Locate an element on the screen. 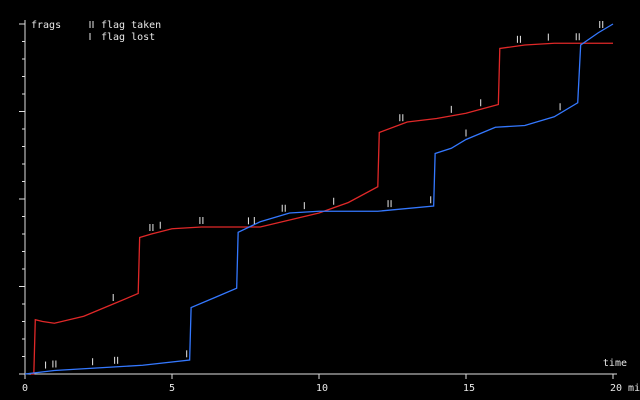 The image size is (640, 400). x-tick-label: 10 is located at coordinates (322, 388).